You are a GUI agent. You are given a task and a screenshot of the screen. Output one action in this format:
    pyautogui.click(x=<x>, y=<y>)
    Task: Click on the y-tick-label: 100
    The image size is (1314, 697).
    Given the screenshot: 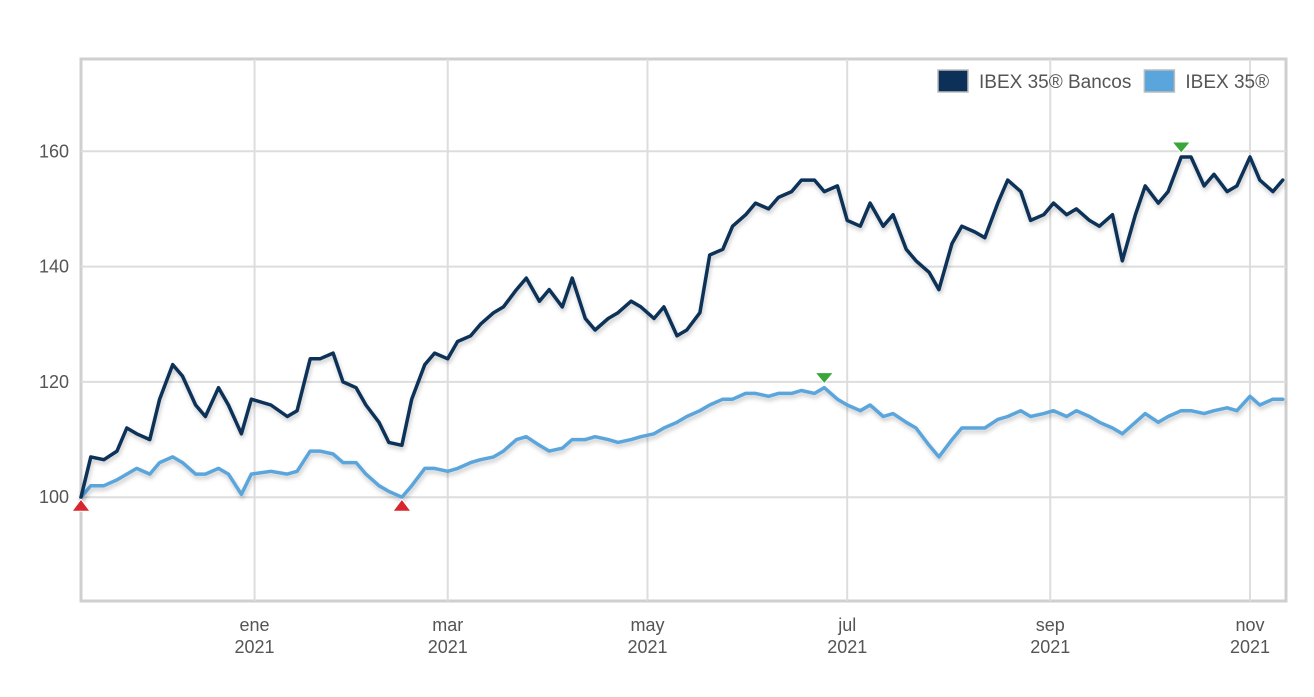 What is the action you would take?
    pyautogui.click(x=54, y=497)
    